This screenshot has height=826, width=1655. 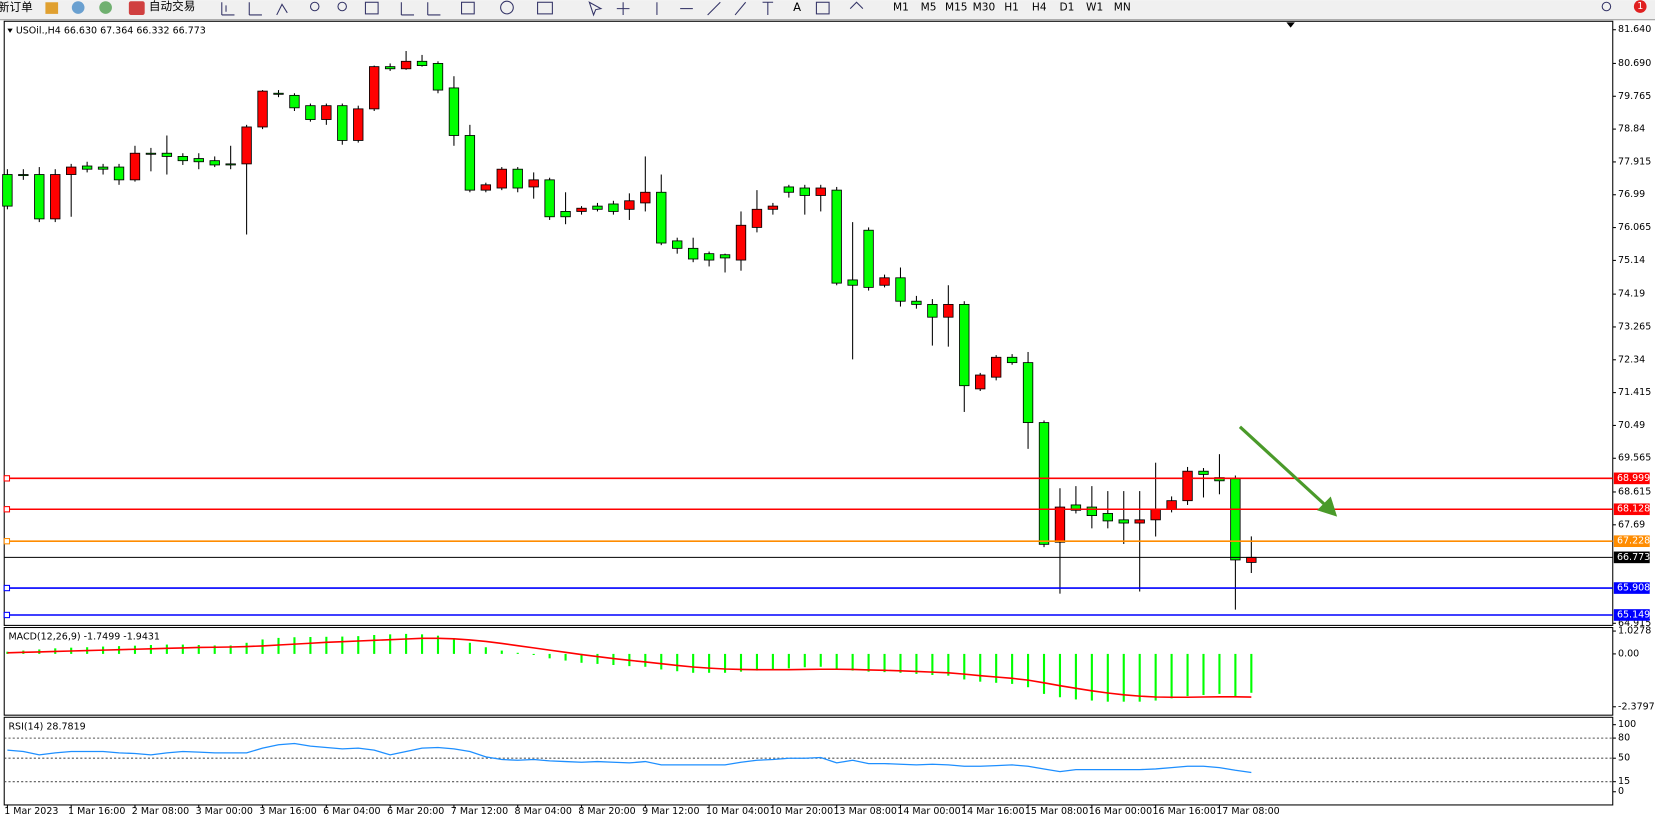 I want to click on y-tick-label: 1.0278, so click(x=1634, y=631).